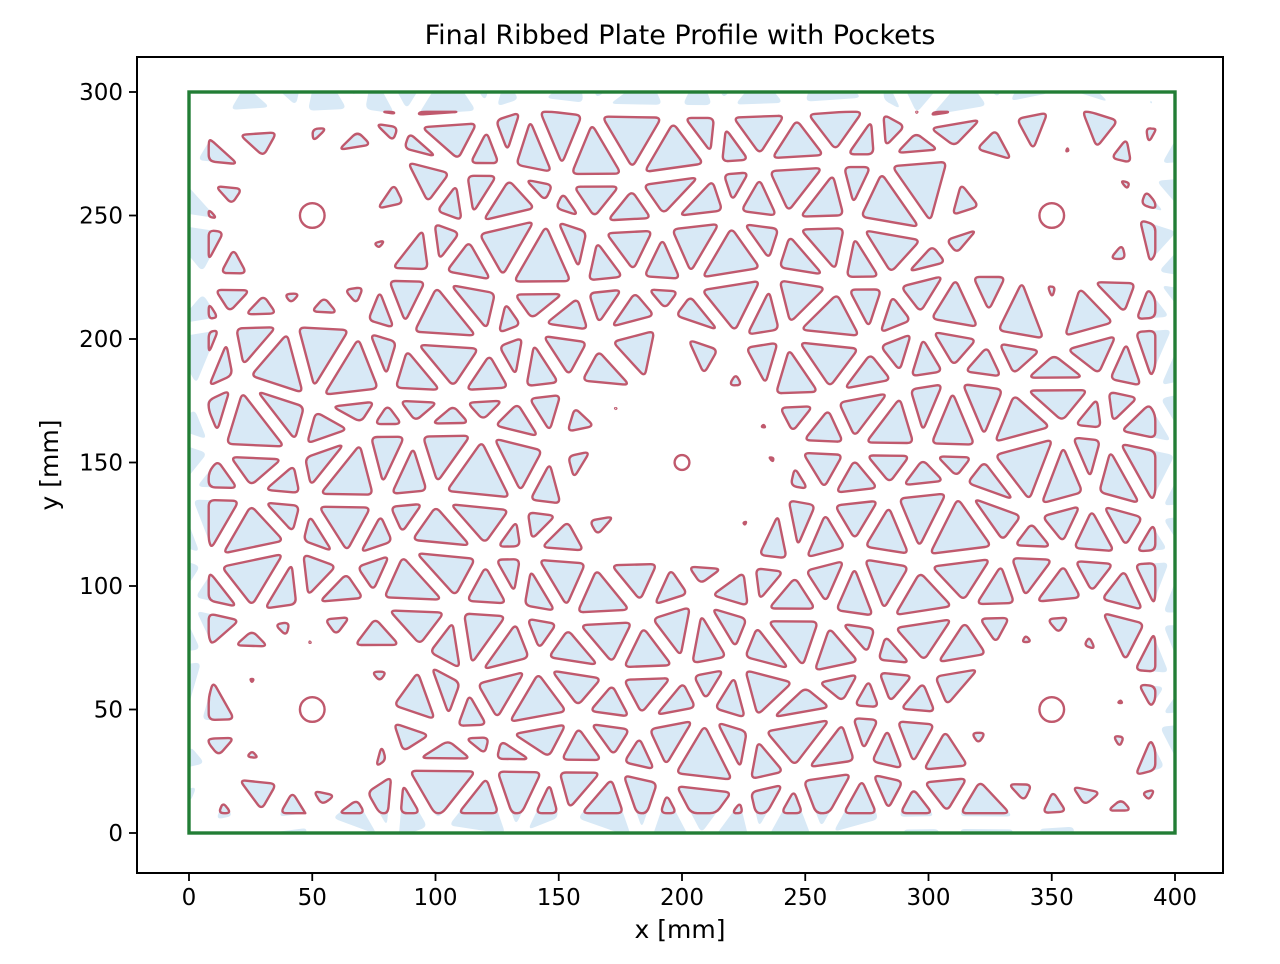 The width and height of the screenshot is (1280, 964). I want to click on x-tick-label: 400, so click(1175, 898).